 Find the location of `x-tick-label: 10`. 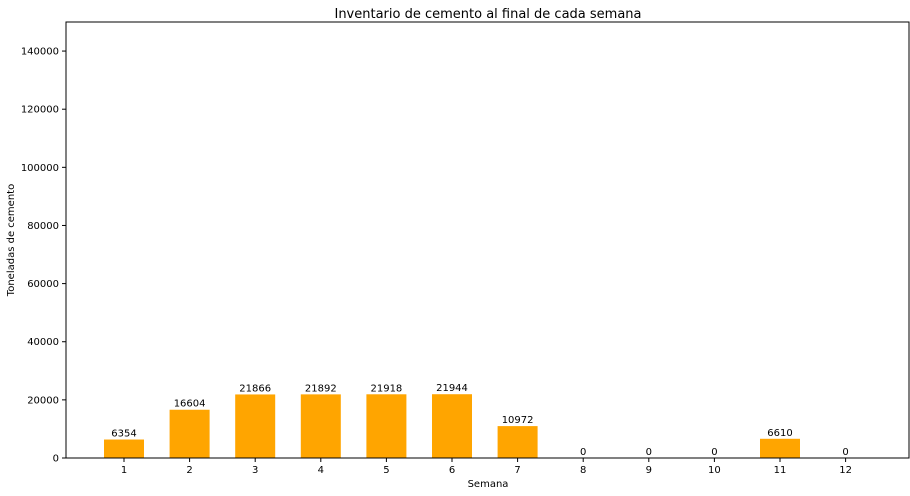

x-tick-label: 10 is located at coordinates (714, 470).